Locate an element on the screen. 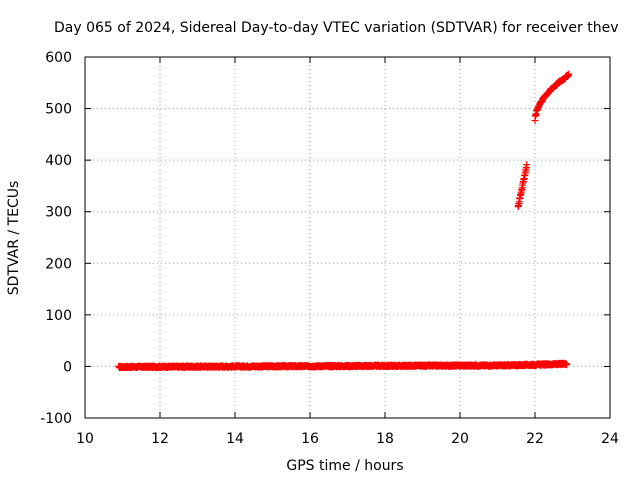 The image size is (640, 480). x-tick-label: 18 is located at coordinates (385, 439).